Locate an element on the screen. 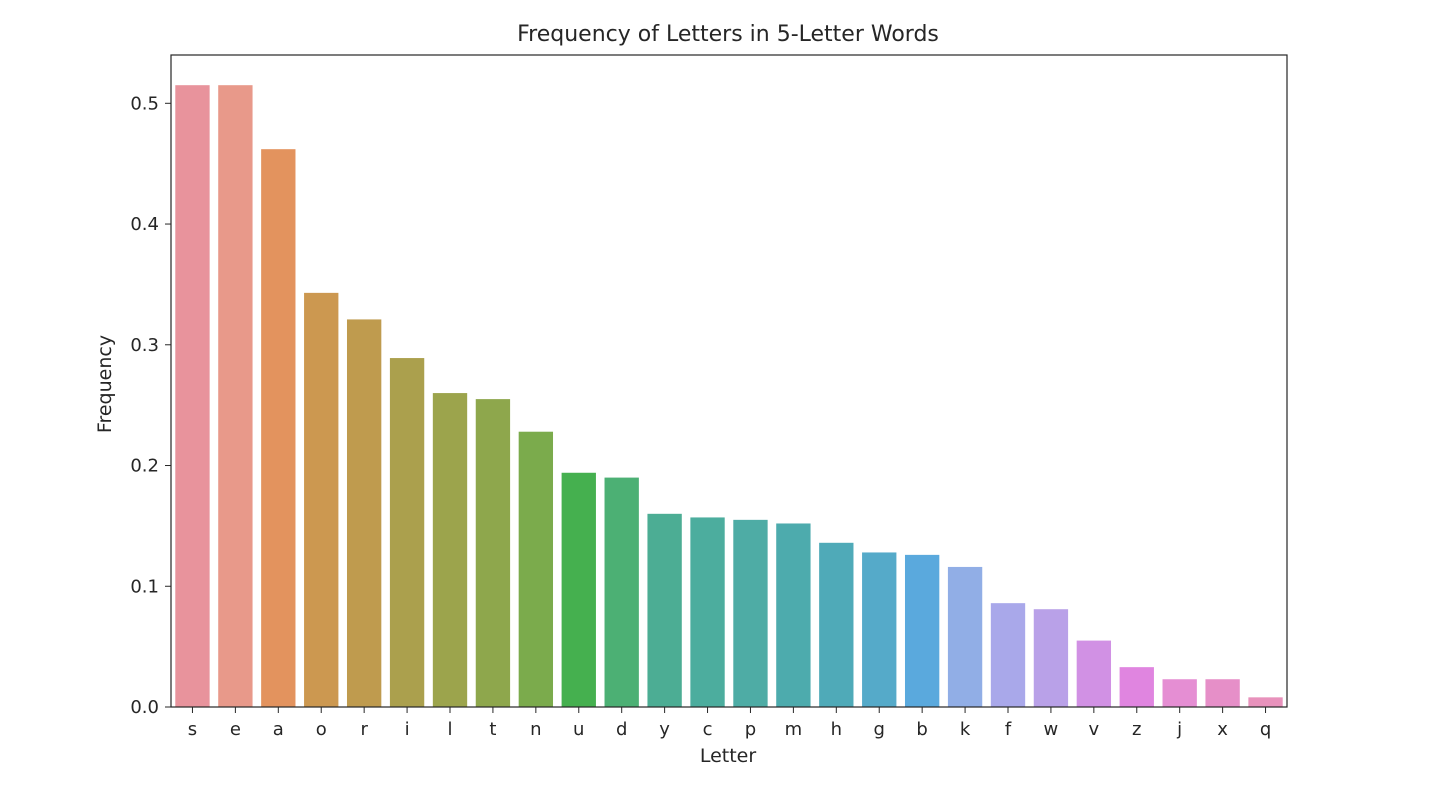 The height and width of the screenshot is (804, 1444). bar-r is located at coordinates (364, 513).